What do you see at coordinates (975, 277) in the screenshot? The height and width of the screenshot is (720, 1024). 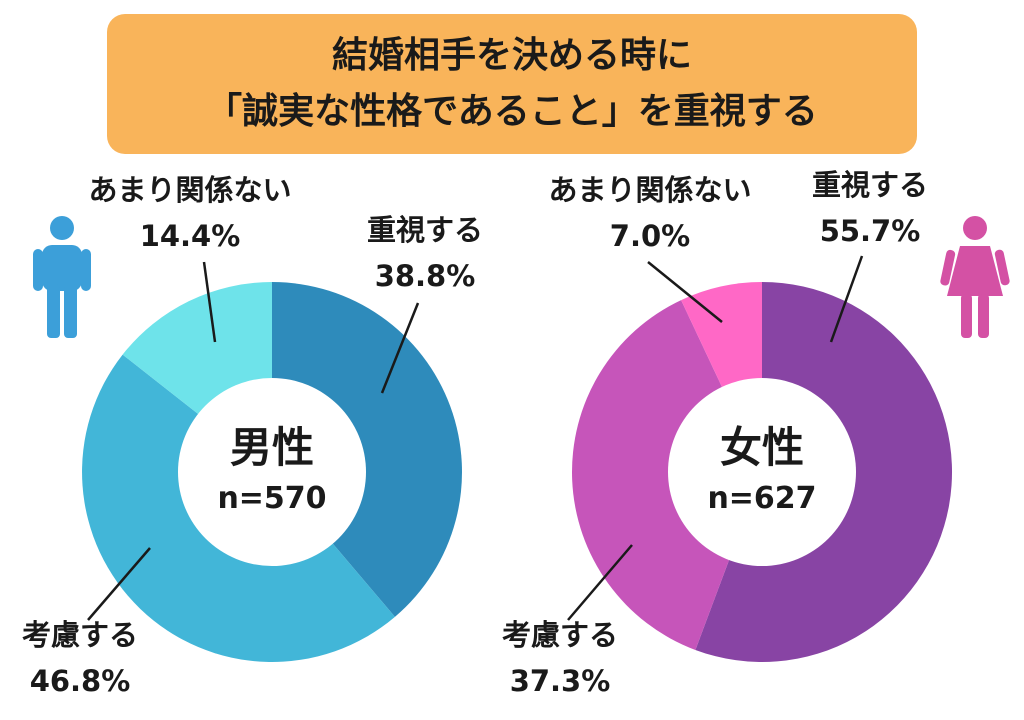 I see `woman-icon` at bounding box center [975, 277].